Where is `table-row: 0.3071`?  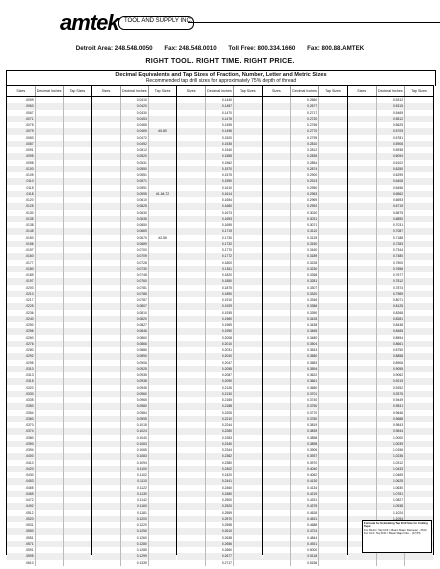 table-row: 0.3071 is located at coordinates (304, 225).